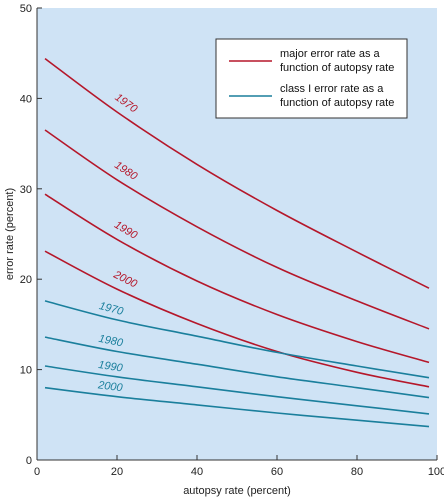 The height and width of the screenshot is (500, 444). Describe the element at coordinates (26, 371) in the screenshot. I see `y-tick-label: 10` at that location.